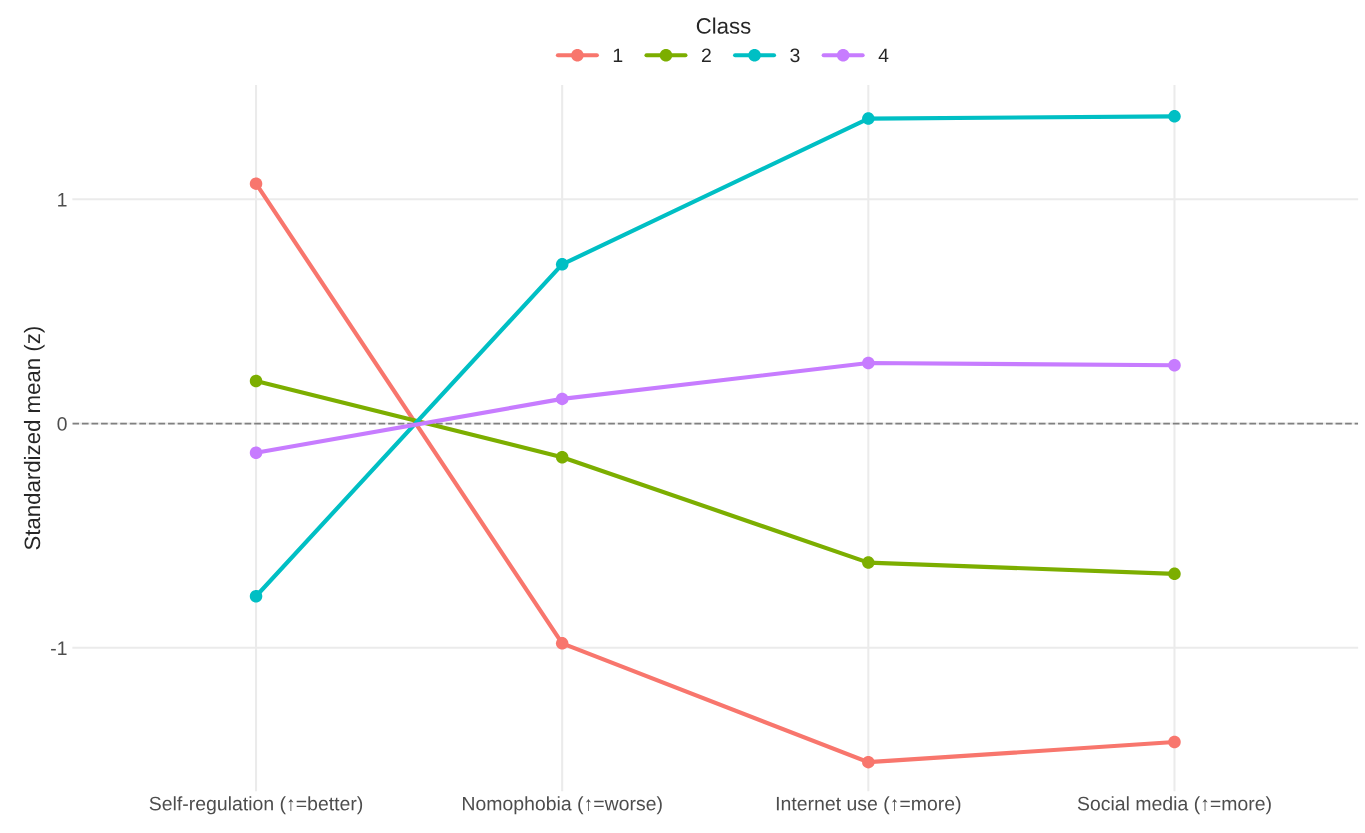 The image size is (1365, 833). Describe the element at coordinates (706, 55) in the screenshot. I see `legend-label: 2` at that location.